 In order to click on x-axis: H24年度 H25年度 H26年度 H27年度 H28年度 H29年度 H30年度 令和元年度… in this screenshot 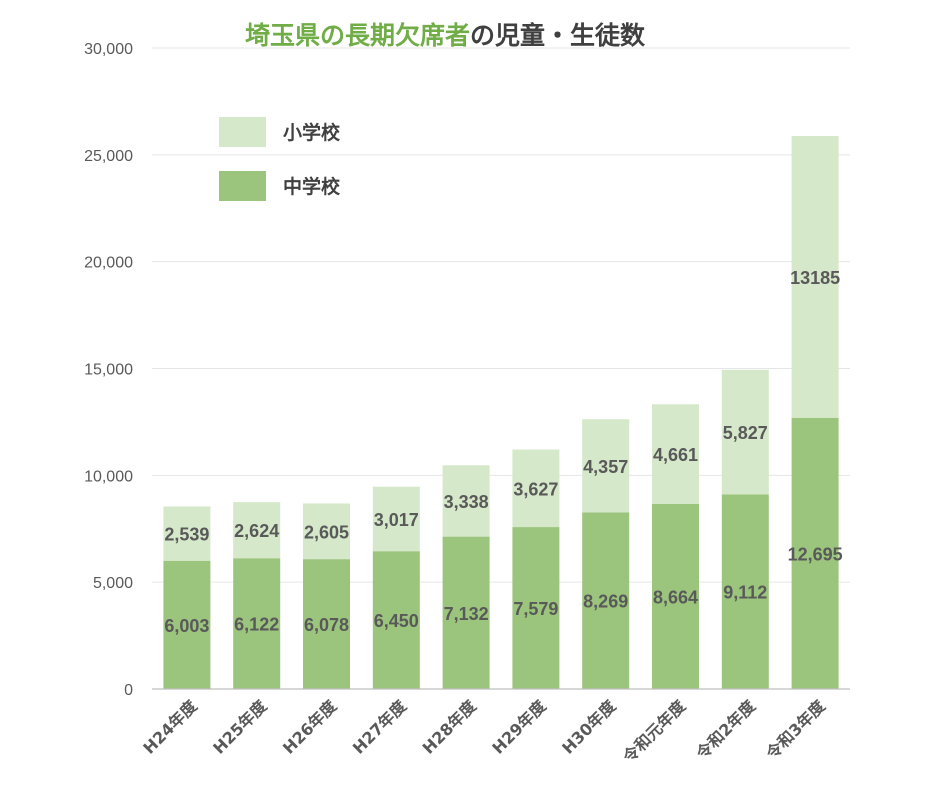, I will do `click(494, 727)`.